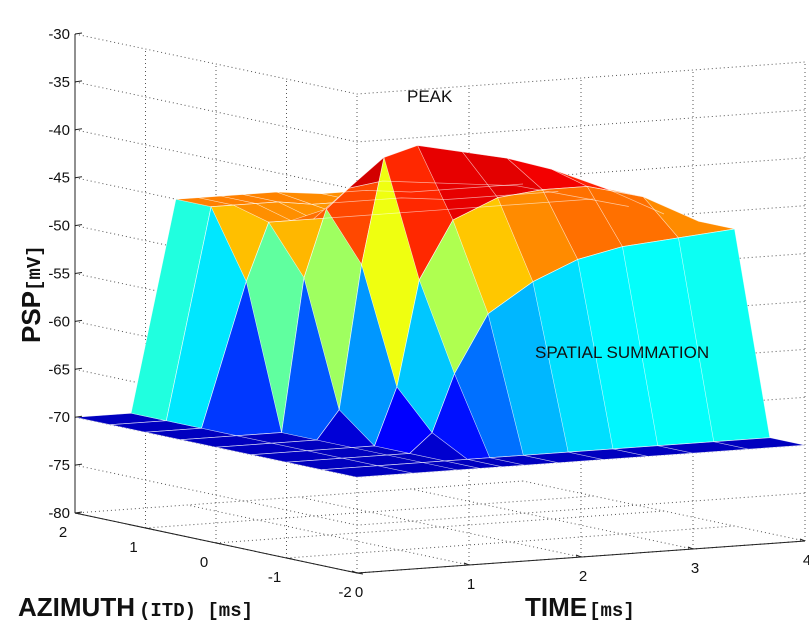 The height and width of the screenshot is (625, 809). What do you see at coordinates (556, 607) in the screenshot?
I see `x-axis-label-main: TIME` at bounding box center [556, 607].